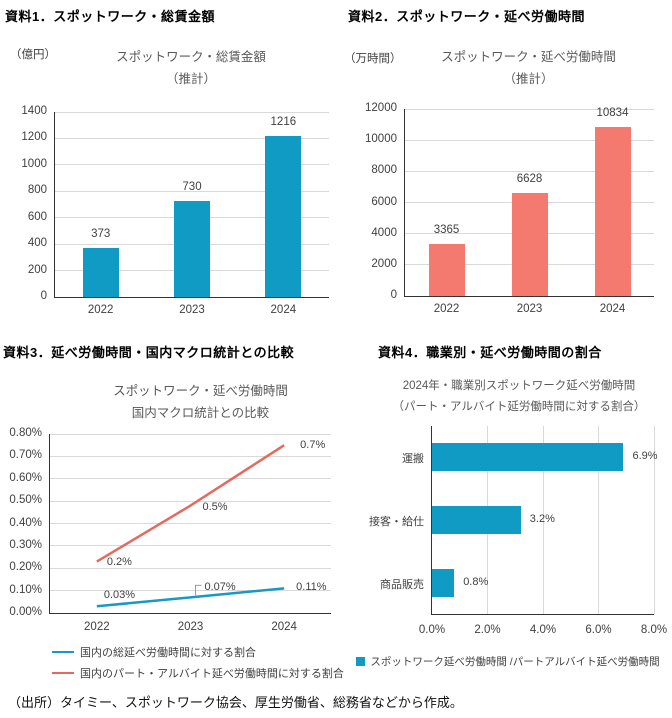  I want to click on hours-chart-title-line2: （推計）, so click(528, 79).